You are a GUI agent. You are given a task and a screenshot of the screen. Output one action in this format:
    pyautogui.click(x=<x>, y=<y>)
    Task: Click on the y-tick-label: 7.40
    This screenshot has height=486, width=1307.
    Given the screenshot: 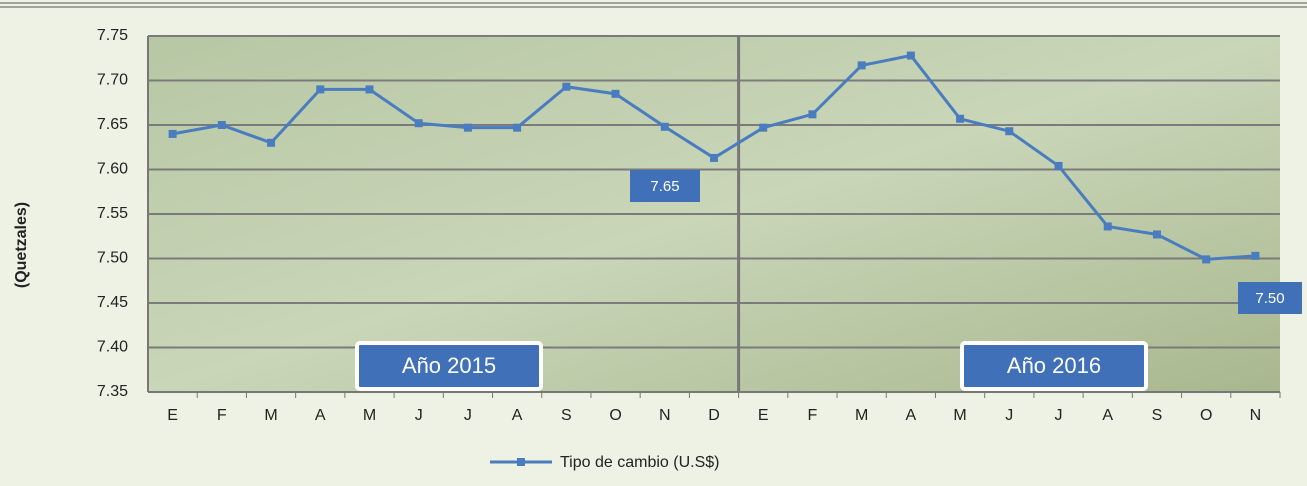 What is the action you would take?
    pyautogui.click(x=112, y=347)
    